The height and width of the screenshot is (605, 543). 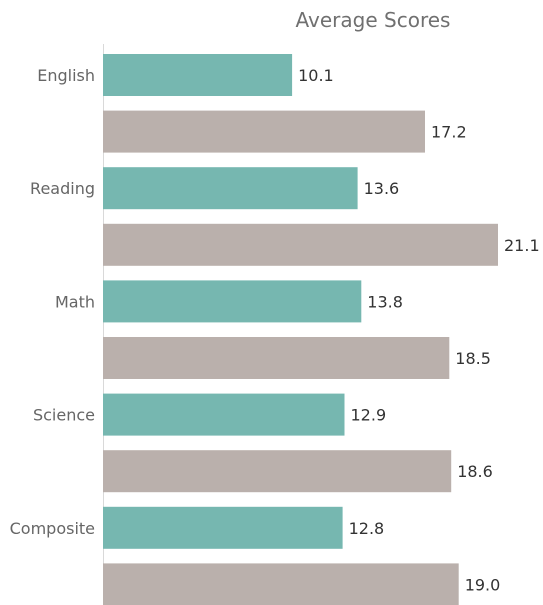 What do you see at coordinates (52, 302) in the screenshot?
I see `category-labels-group: English Reading Math Science Composite` at bounding box center [52, 302].